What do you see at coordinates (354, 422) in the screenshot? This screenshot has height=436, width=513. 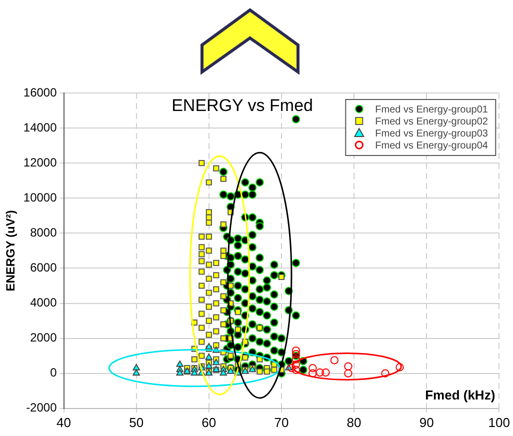 I see `x-tick-label: 80` at bounding box center [354, 422].